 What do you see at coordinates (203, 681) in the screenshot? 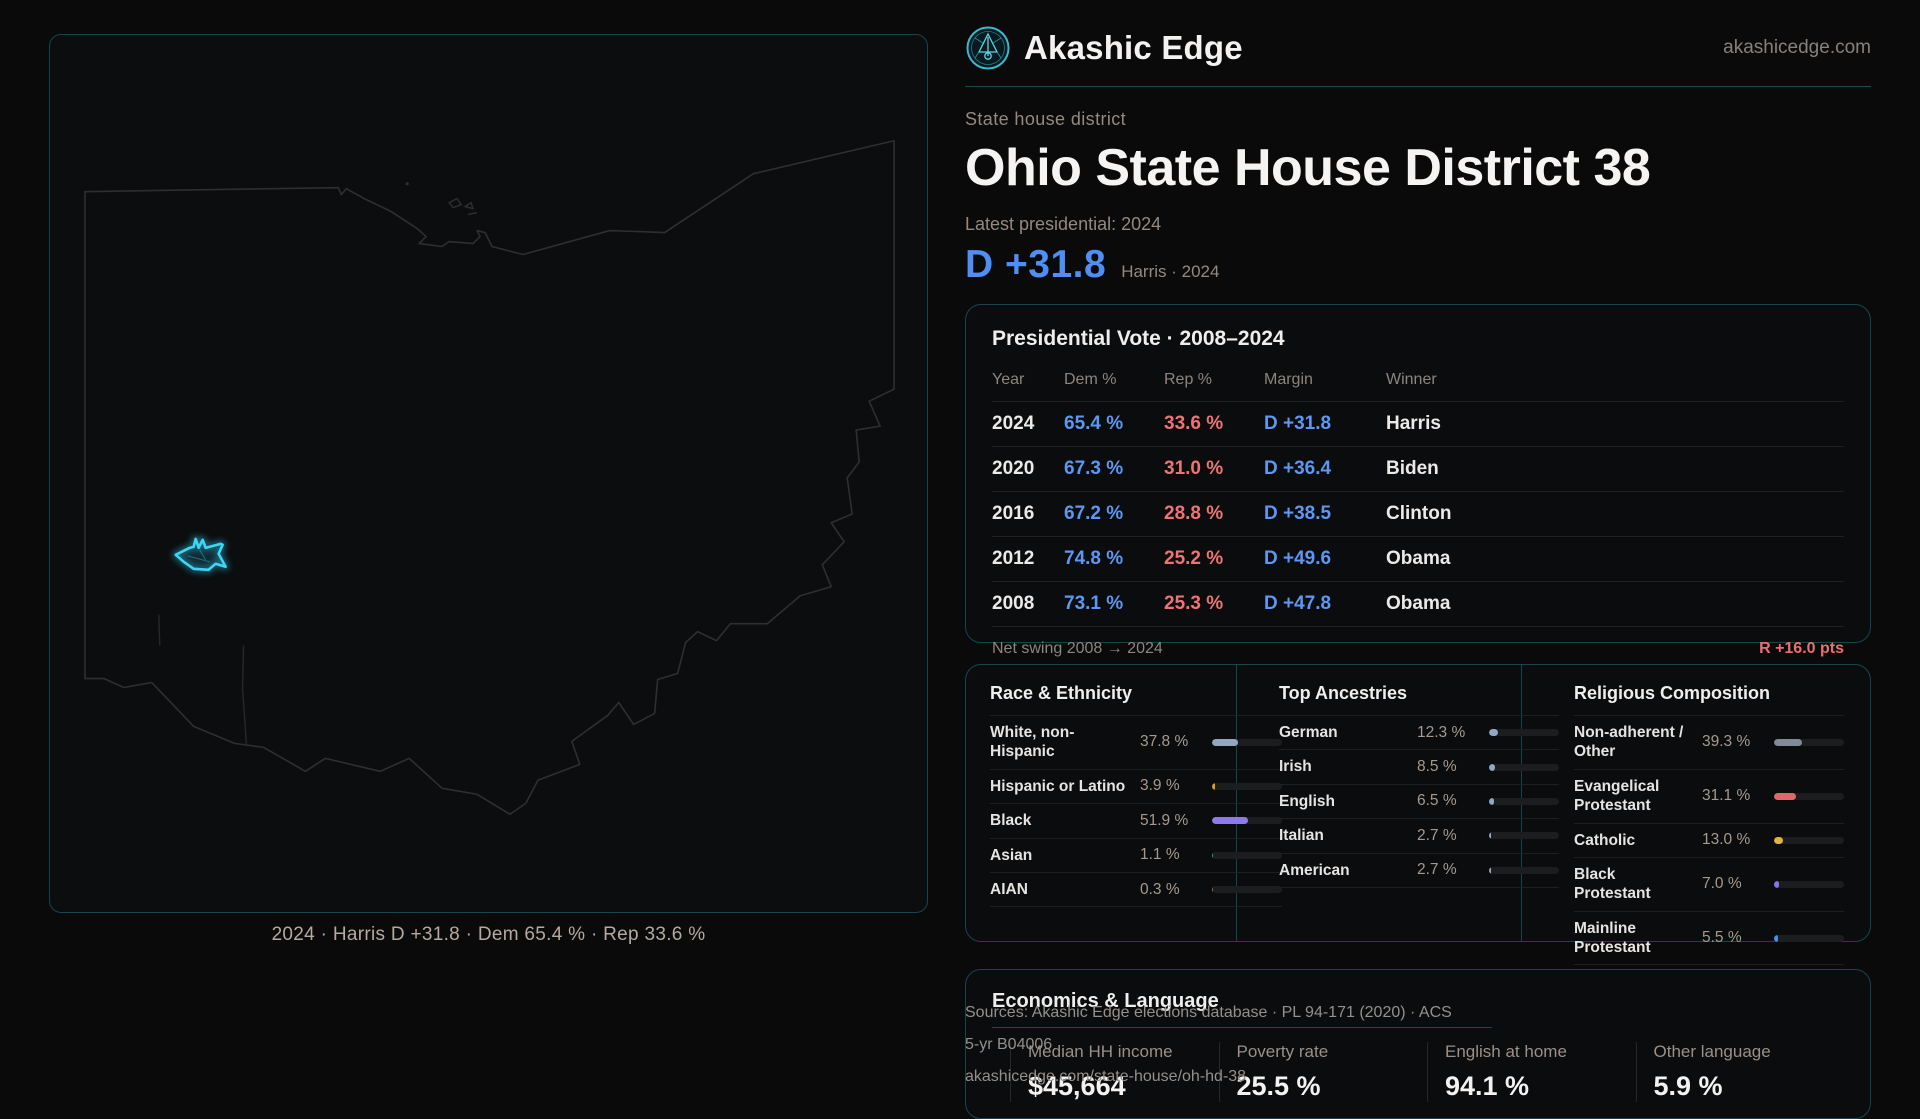
I see `county-line` at bounding box center [203, 681].